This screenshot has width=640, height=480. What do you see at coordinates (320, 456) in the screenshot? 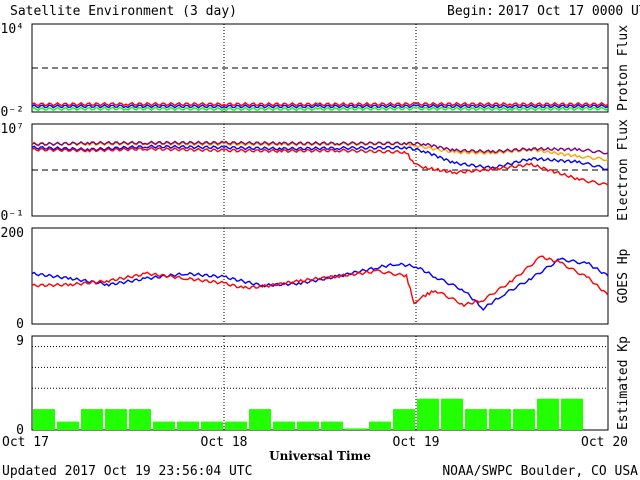
I see `x-axis-title: Universal Time` at bounding box center [320, 456].